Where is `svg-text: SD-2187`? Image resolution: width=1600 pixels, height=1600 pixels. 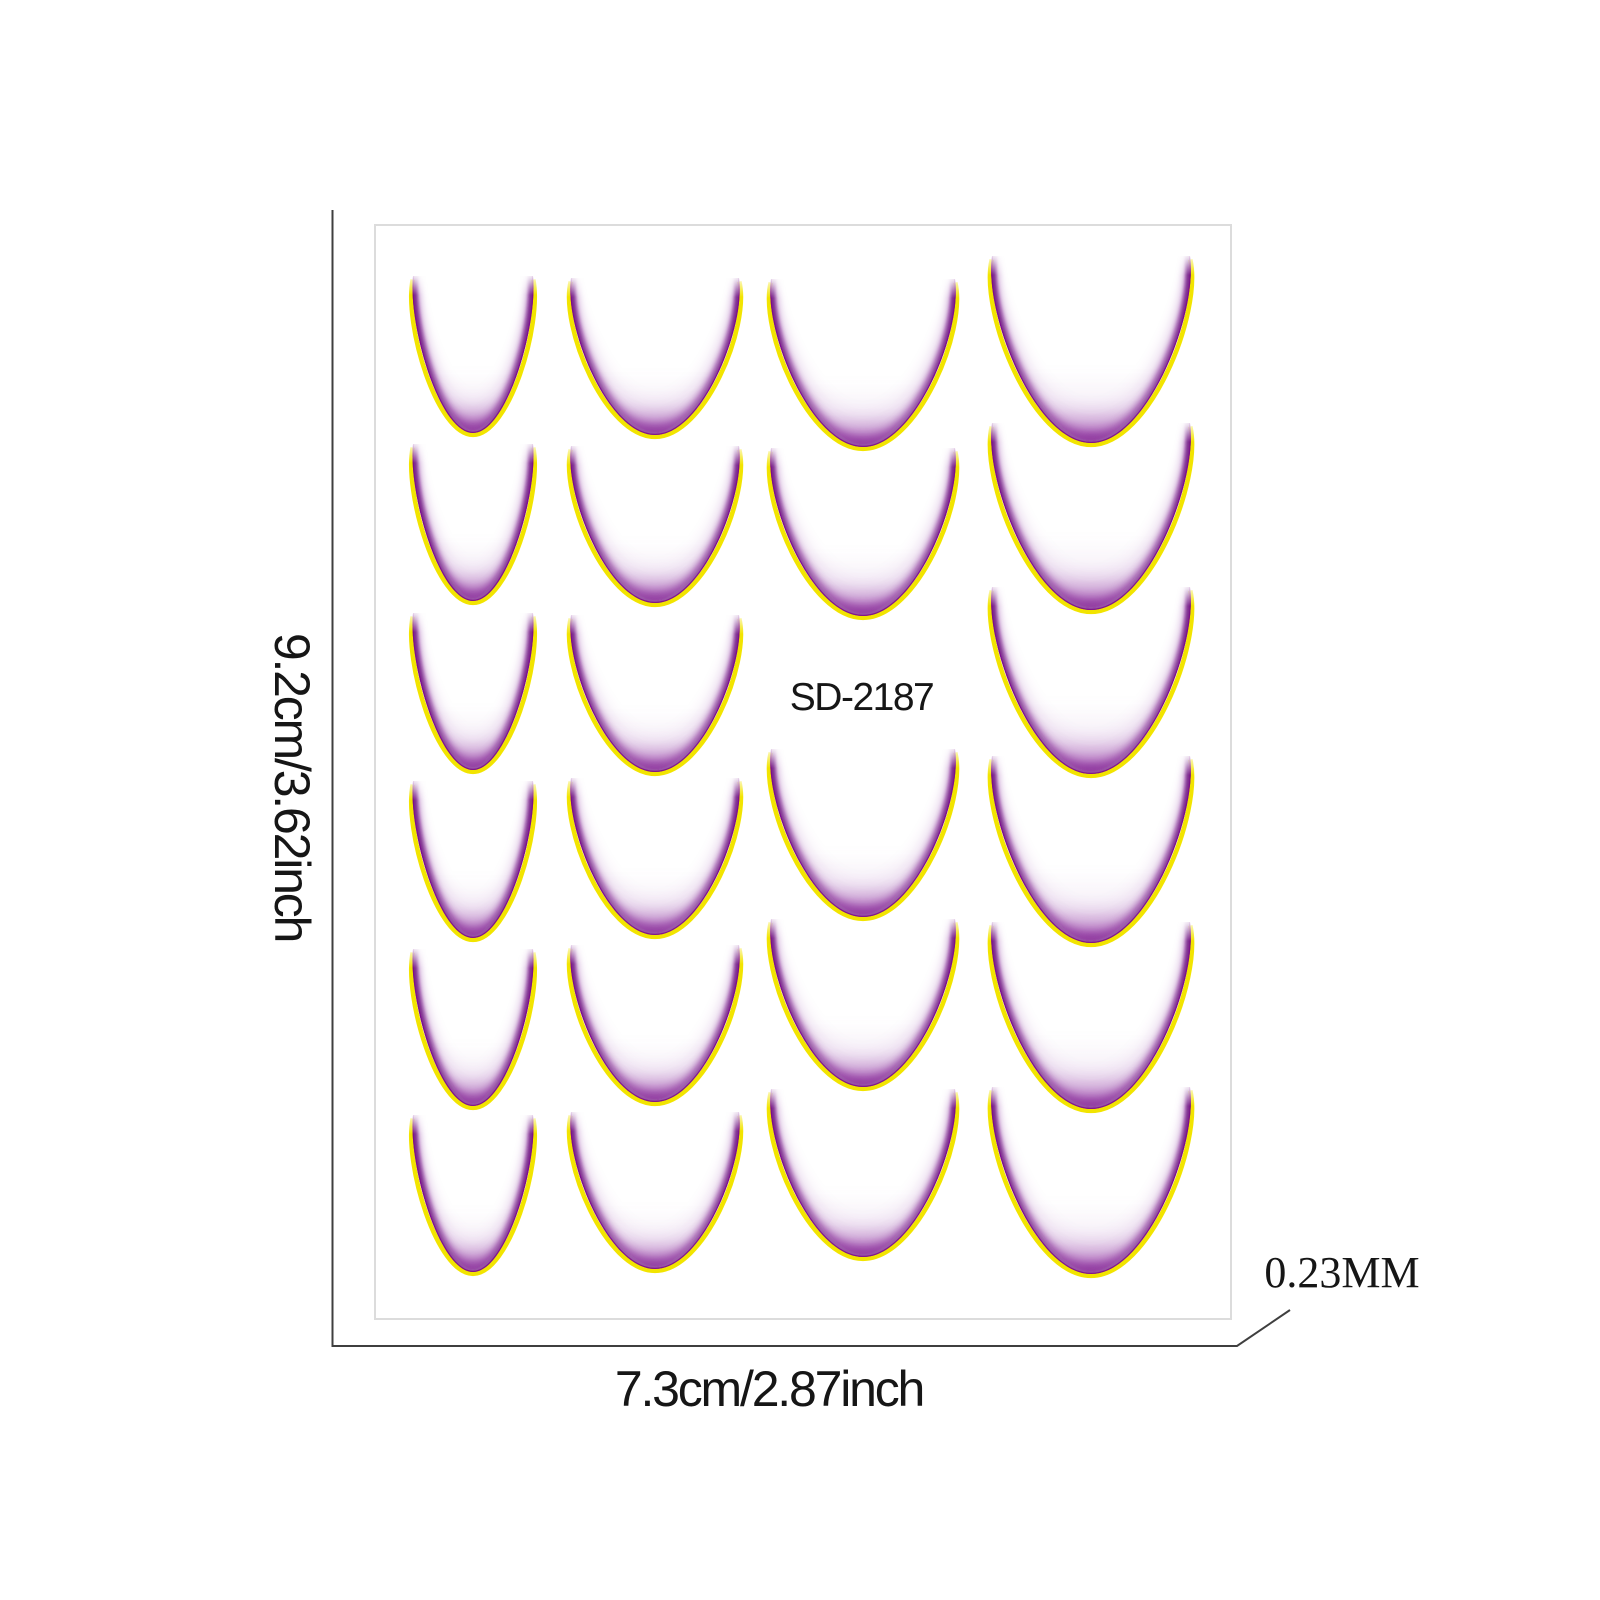 svg-text: SD-2187 is located at coordinates (861, 697).